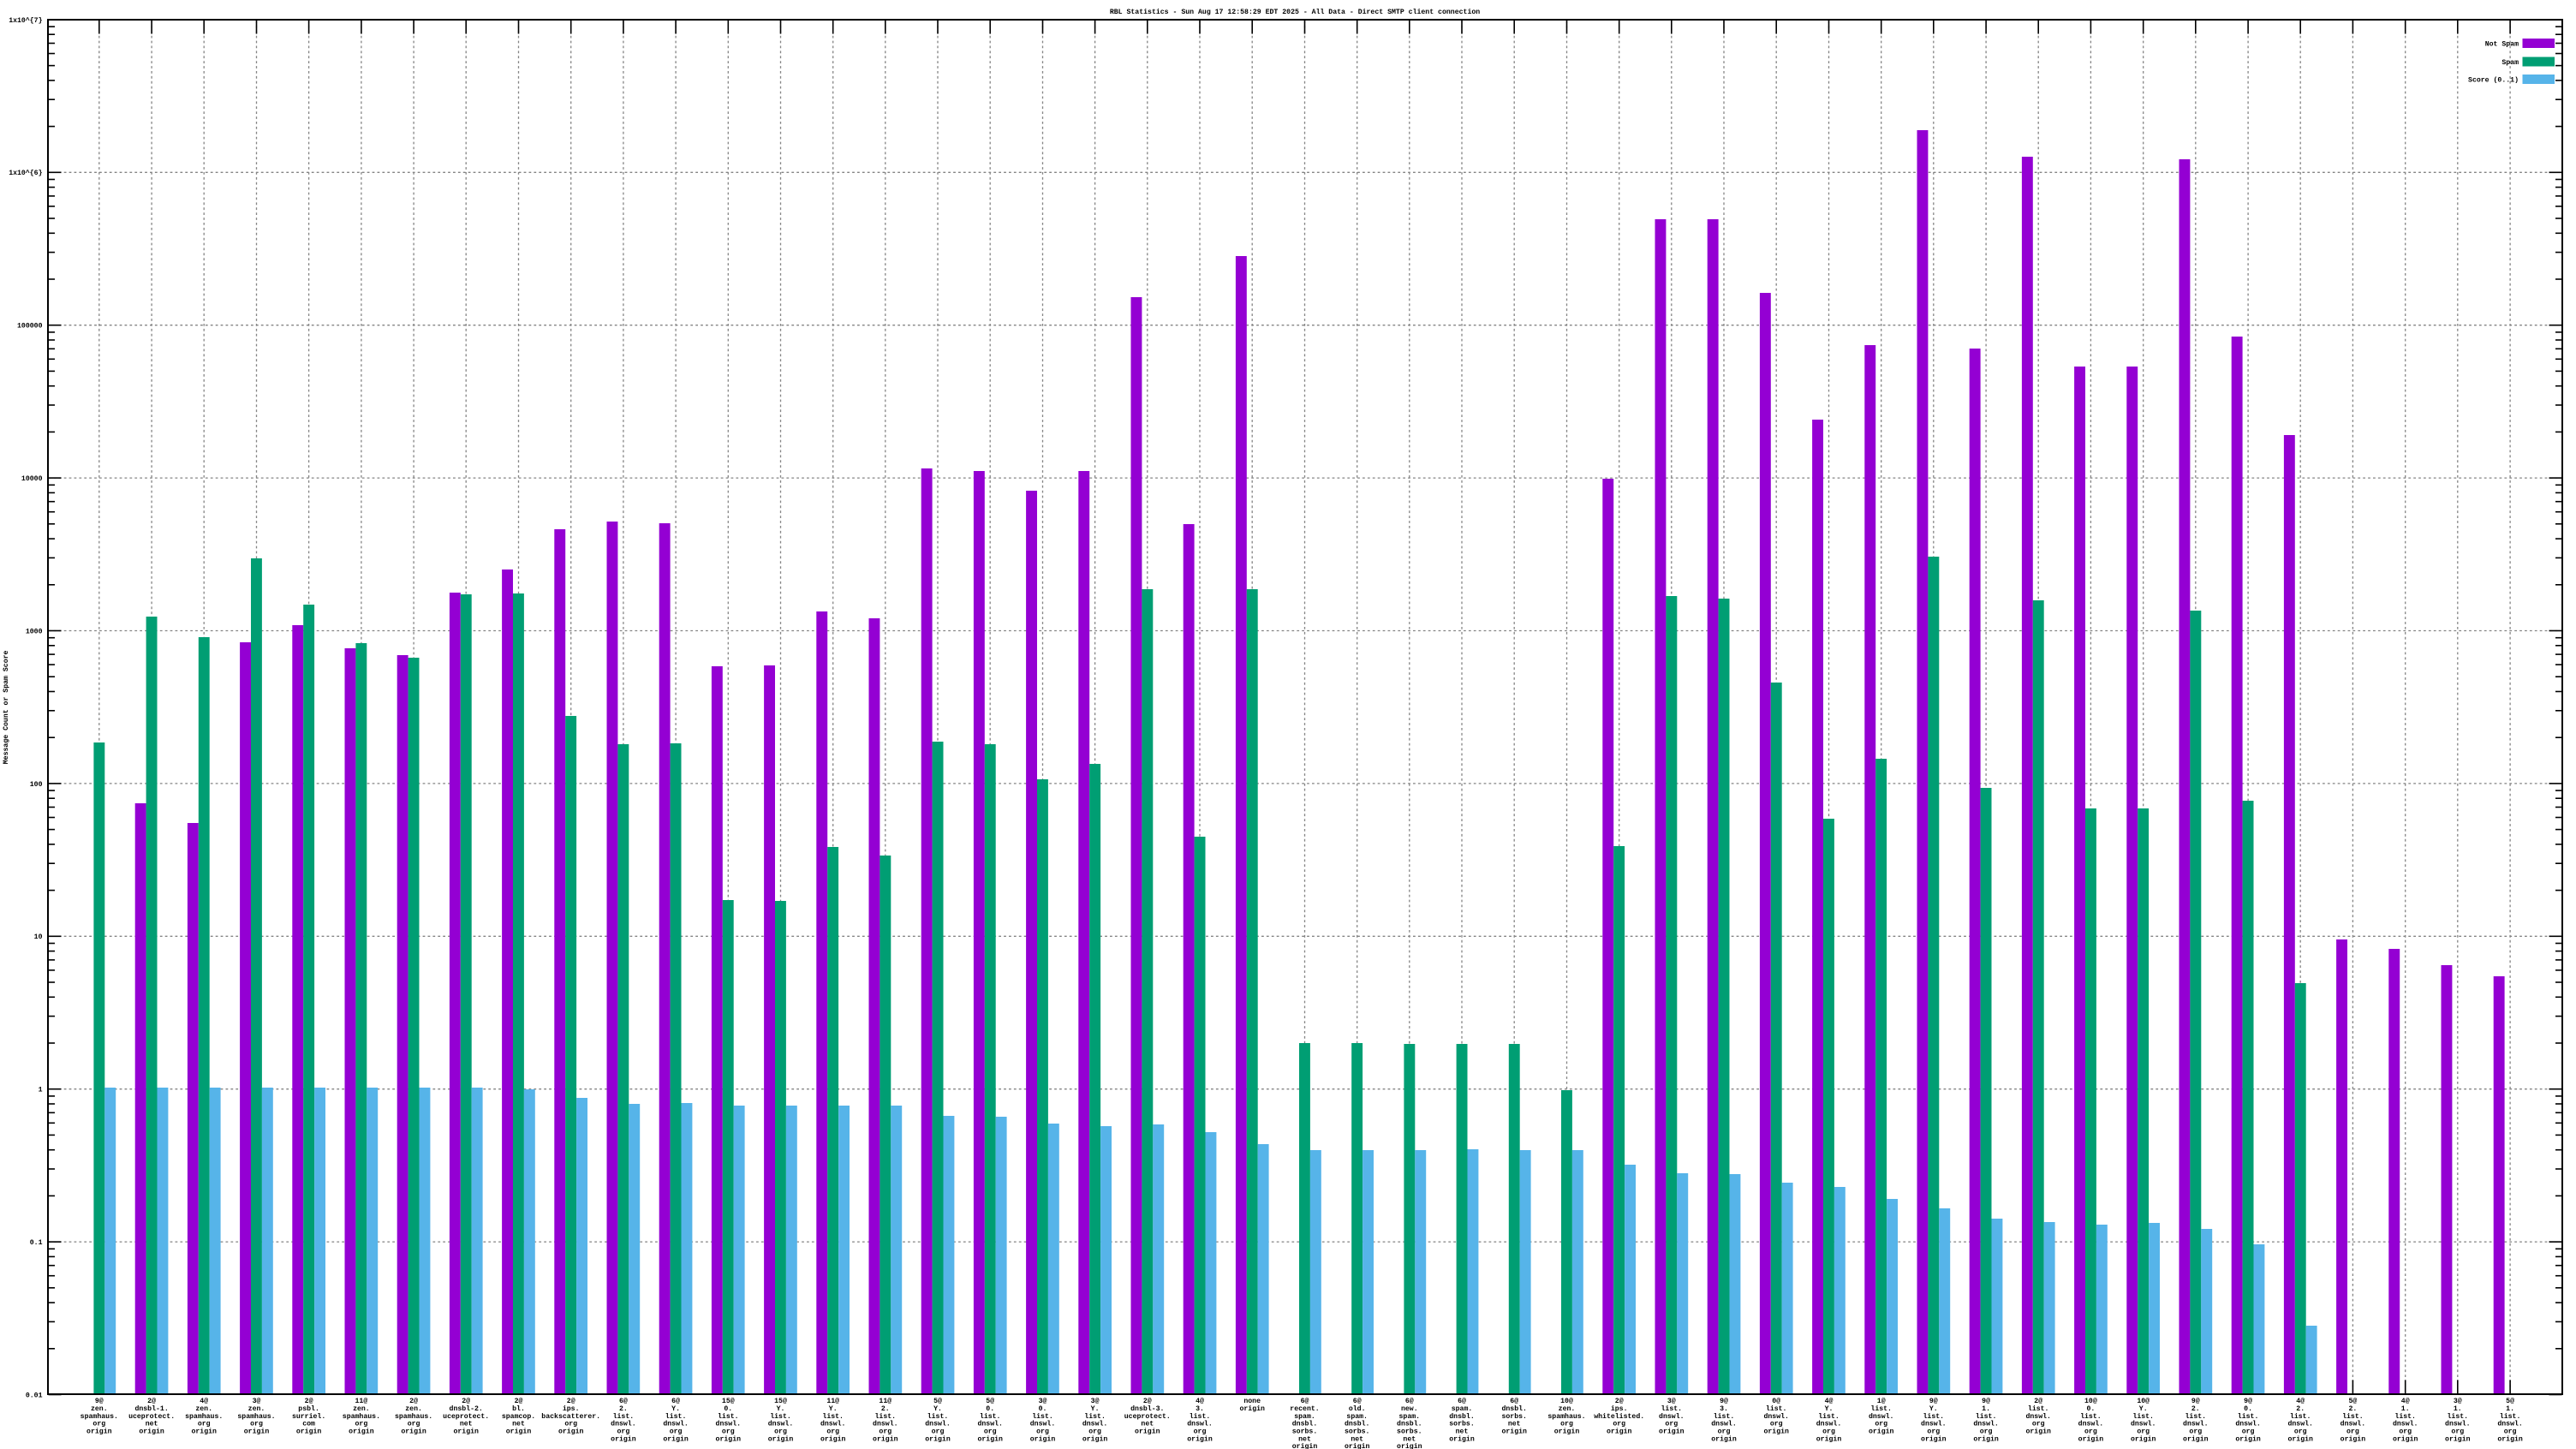  What do you see at coordinates (1147, 1408) in the screenshot?
I see `svg-text: dnsbl-3.` at bounding box center [1147, 1408].